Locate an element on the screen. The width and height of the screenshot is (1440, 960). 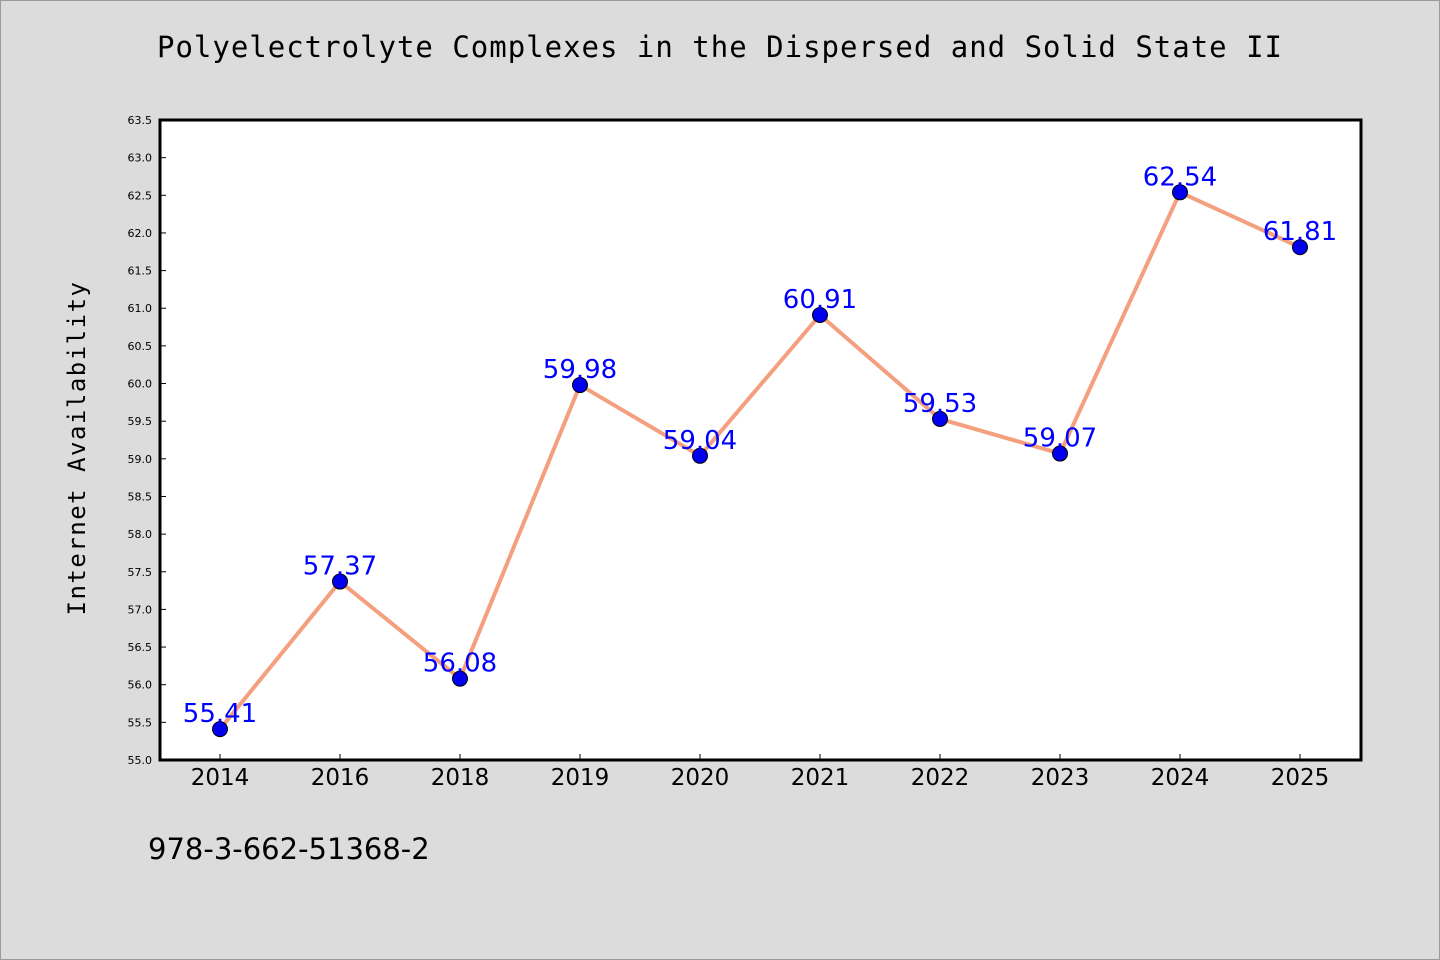
y-tick-label: 58.0 is located at coordinates (140, 534).